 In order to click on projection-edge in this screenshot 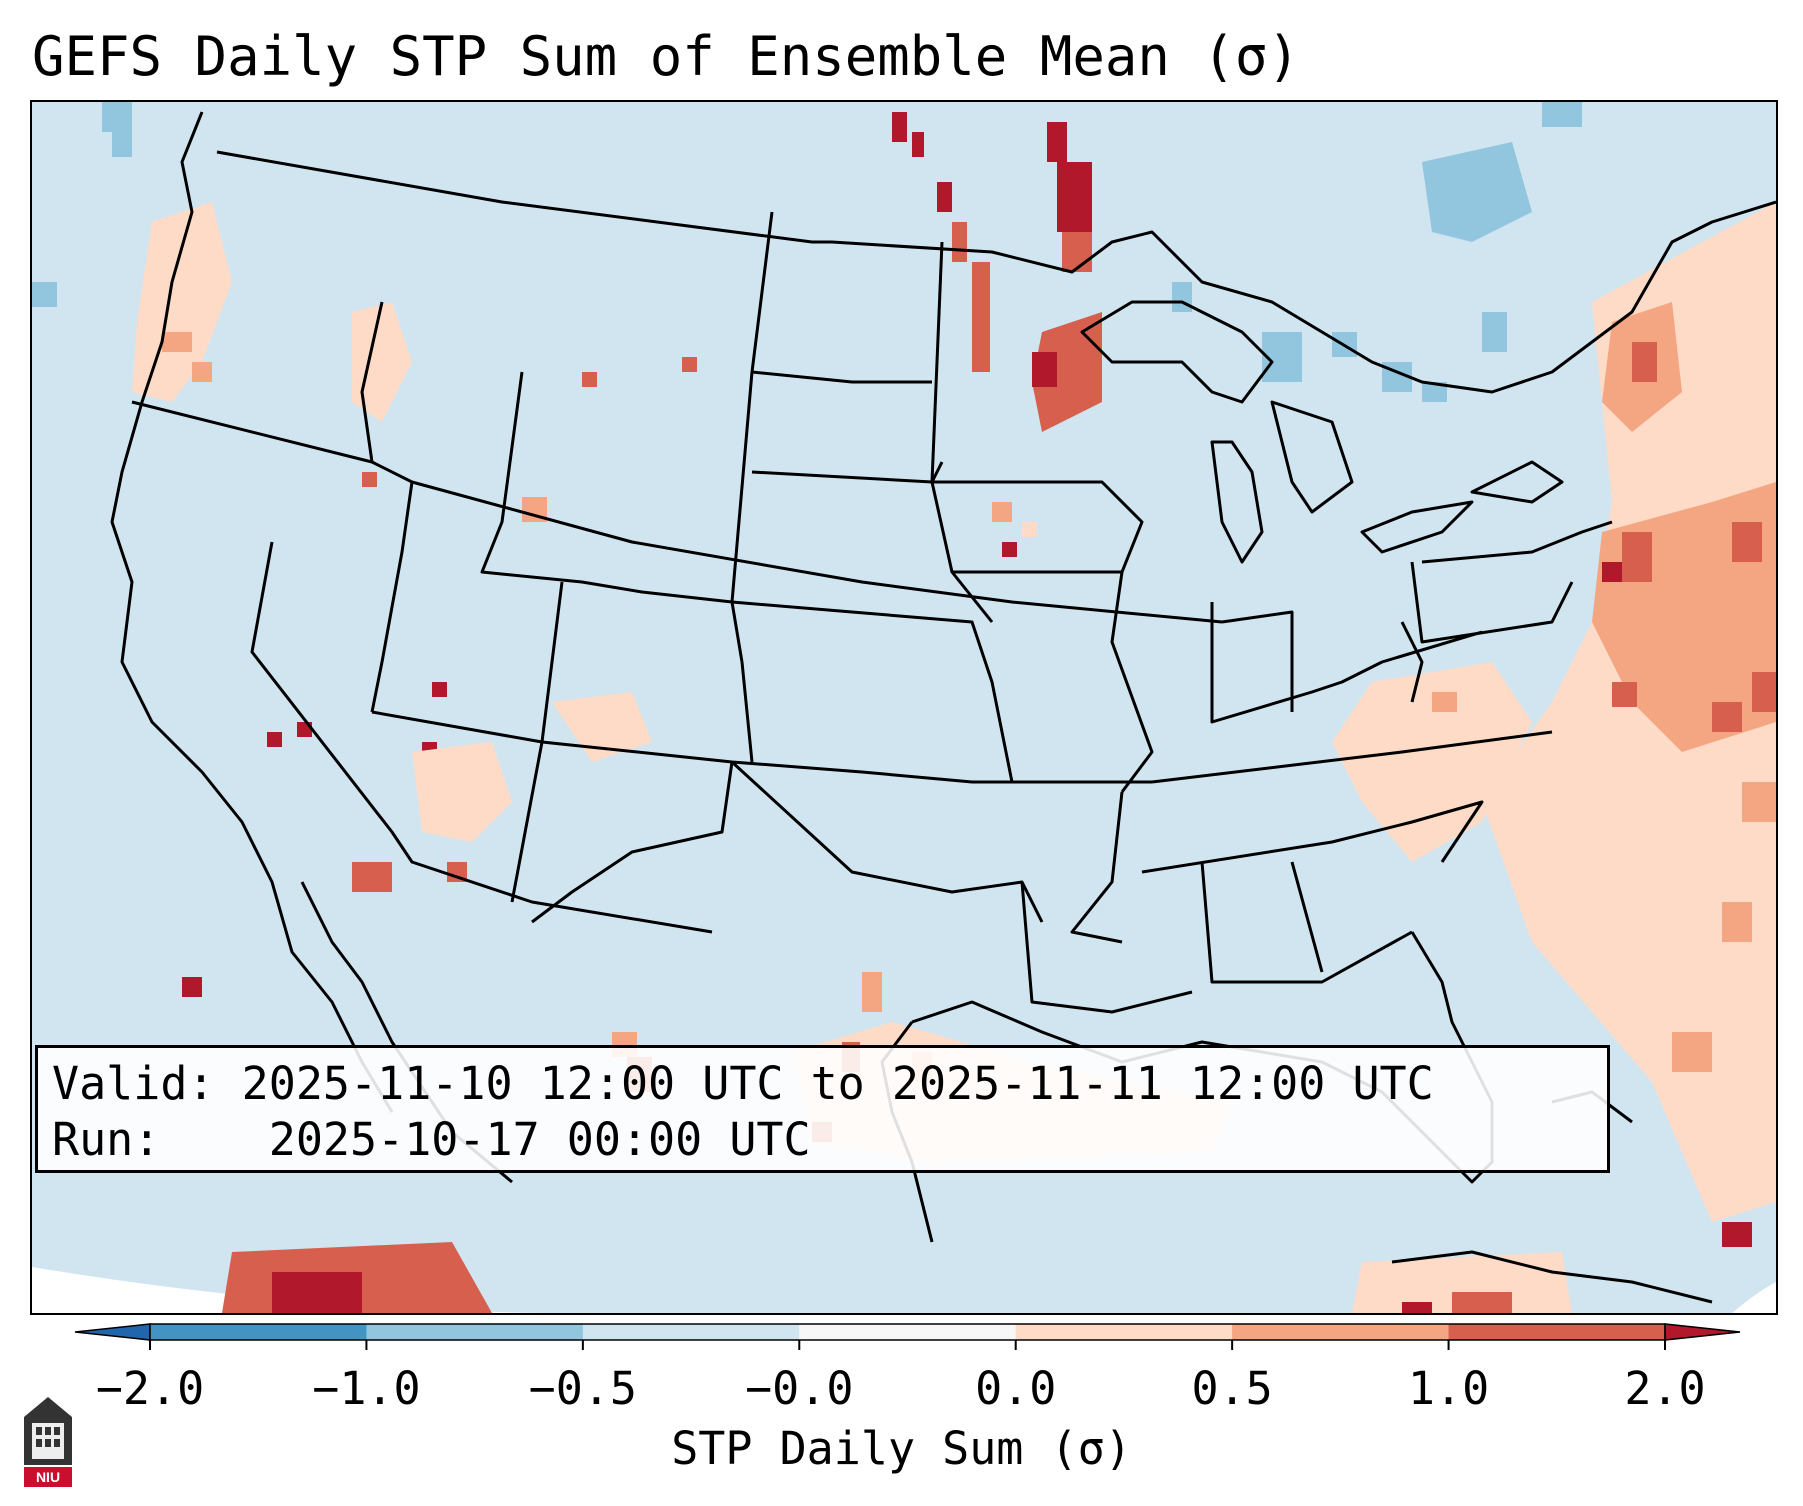, I will do `click(332, 1290)`.